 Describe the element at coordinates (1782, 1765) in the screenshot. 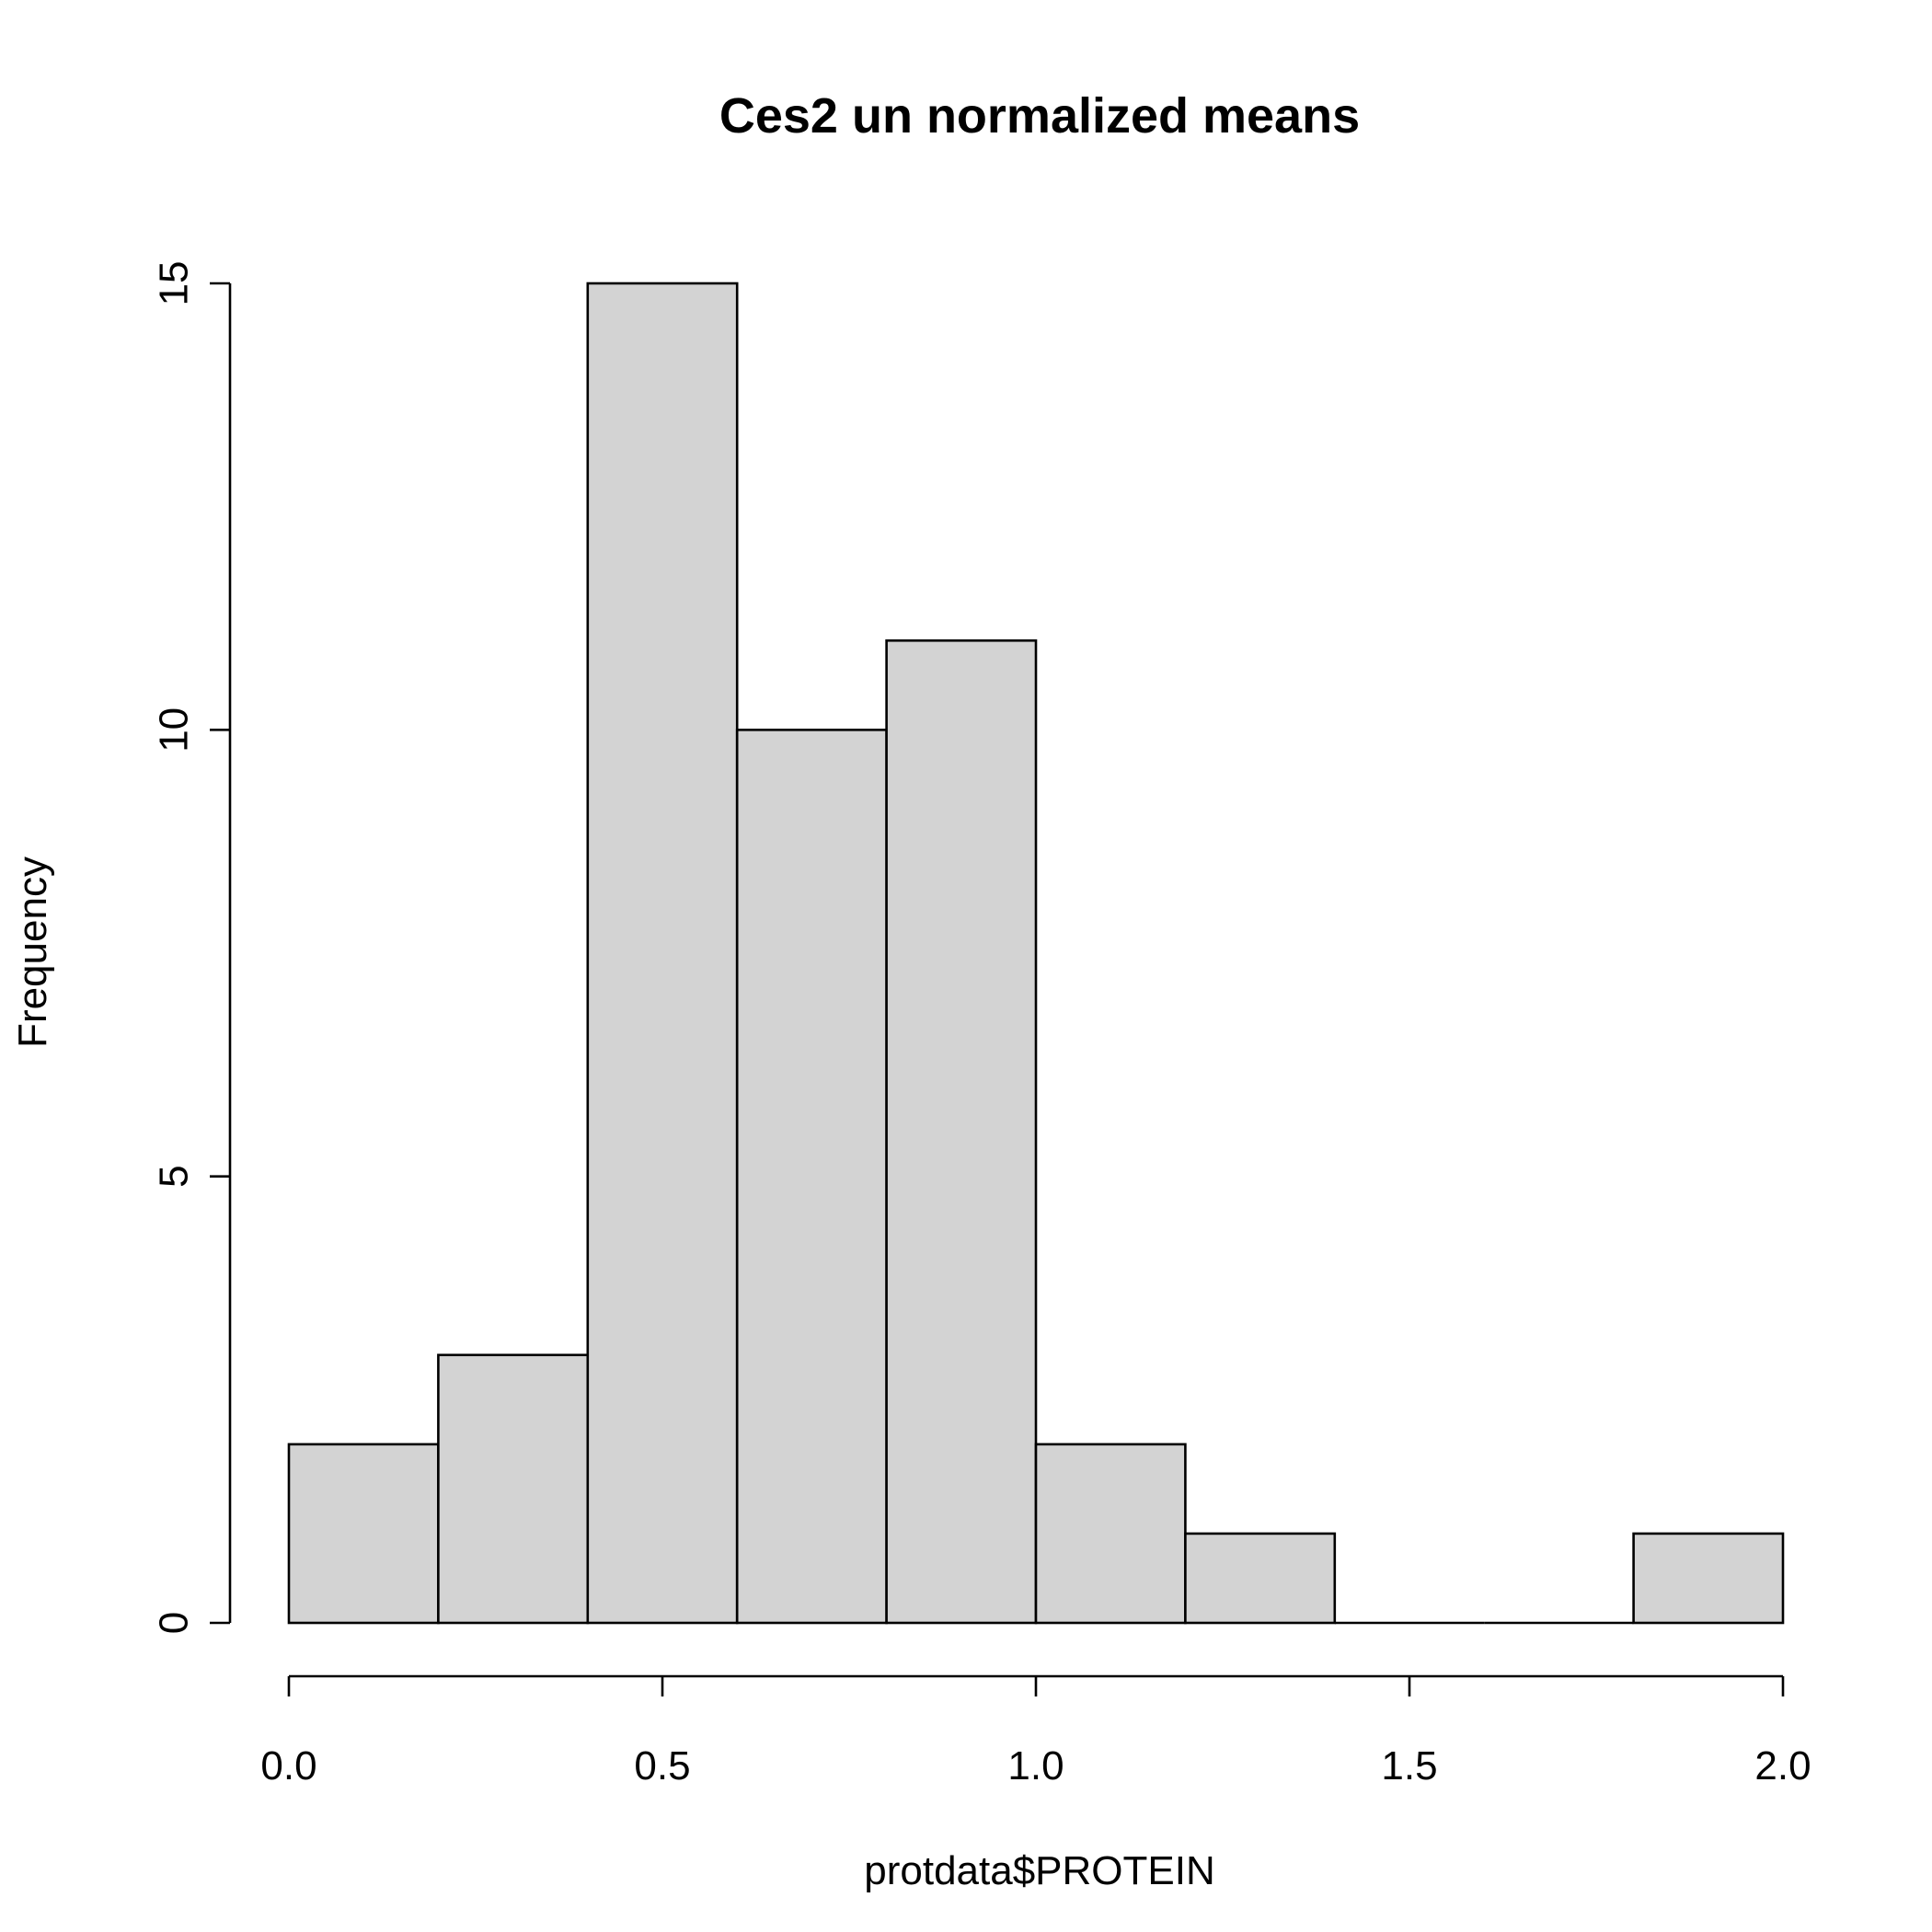

I see `x-tick-label: 2.0` at that location.